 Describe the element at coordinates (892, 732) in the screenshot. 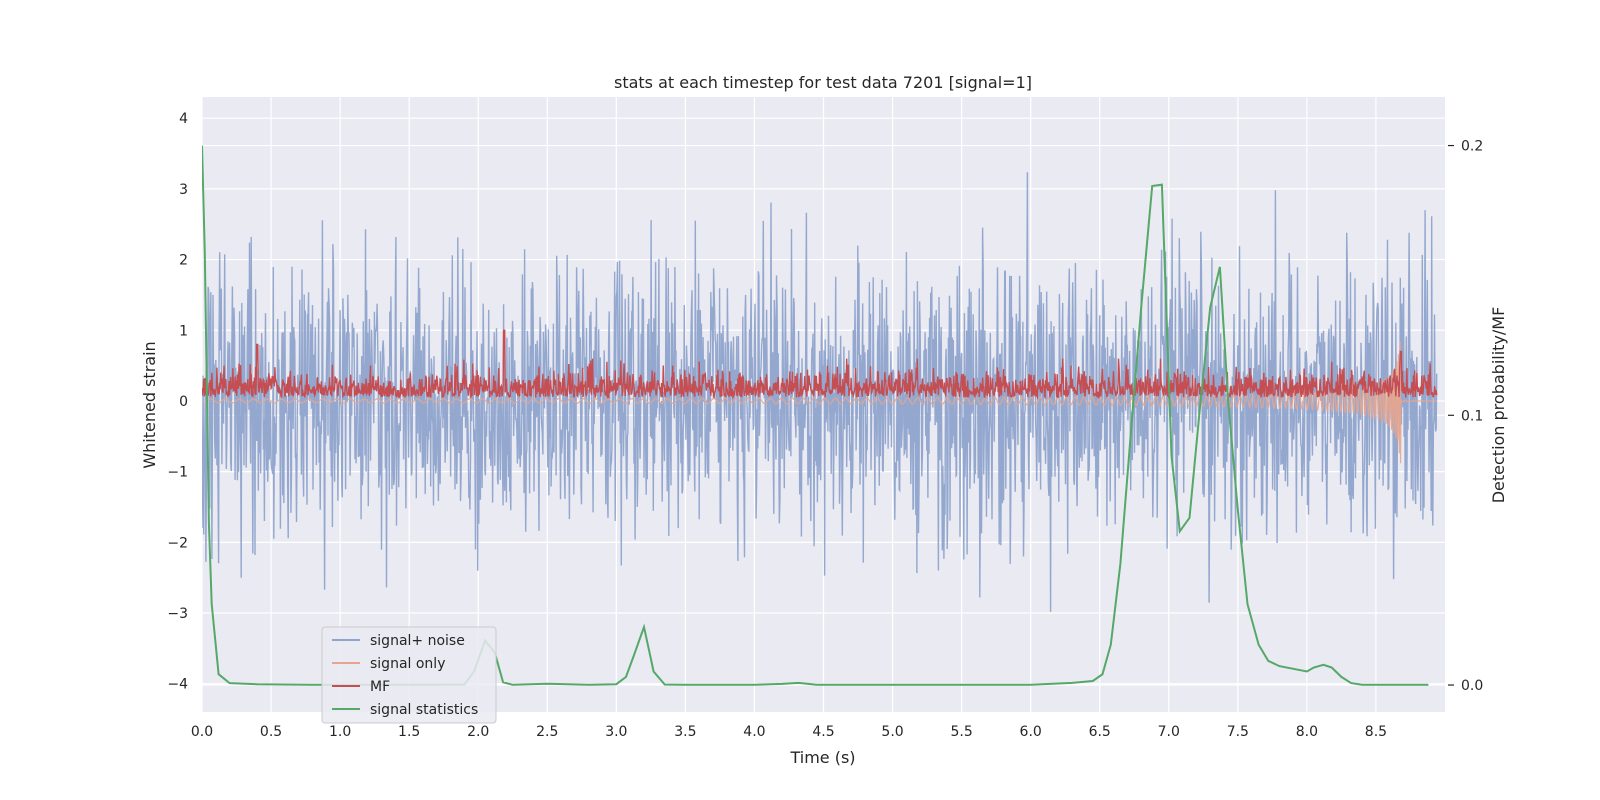

I see `x-tick-label: 5.0` at that location.